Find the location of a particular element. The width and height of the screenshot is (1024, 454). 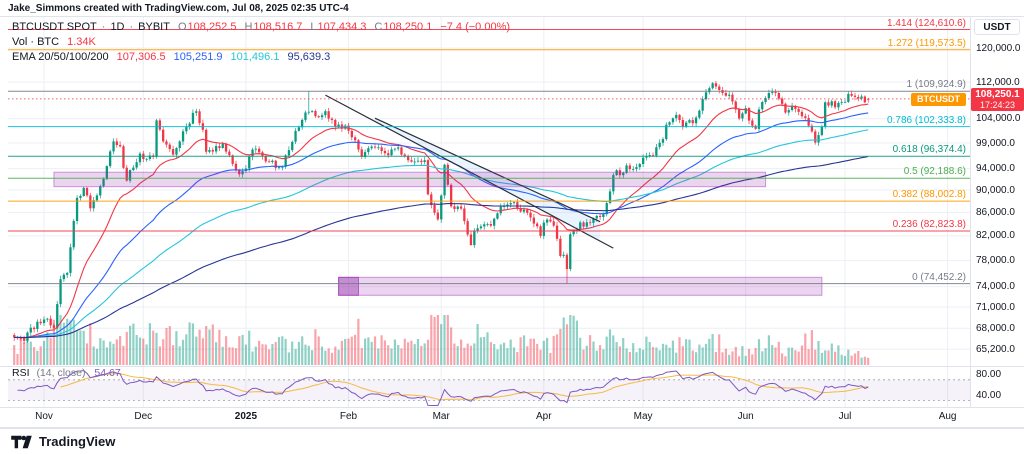

volume-value: 1.34K is located at coordinates (81, 42).